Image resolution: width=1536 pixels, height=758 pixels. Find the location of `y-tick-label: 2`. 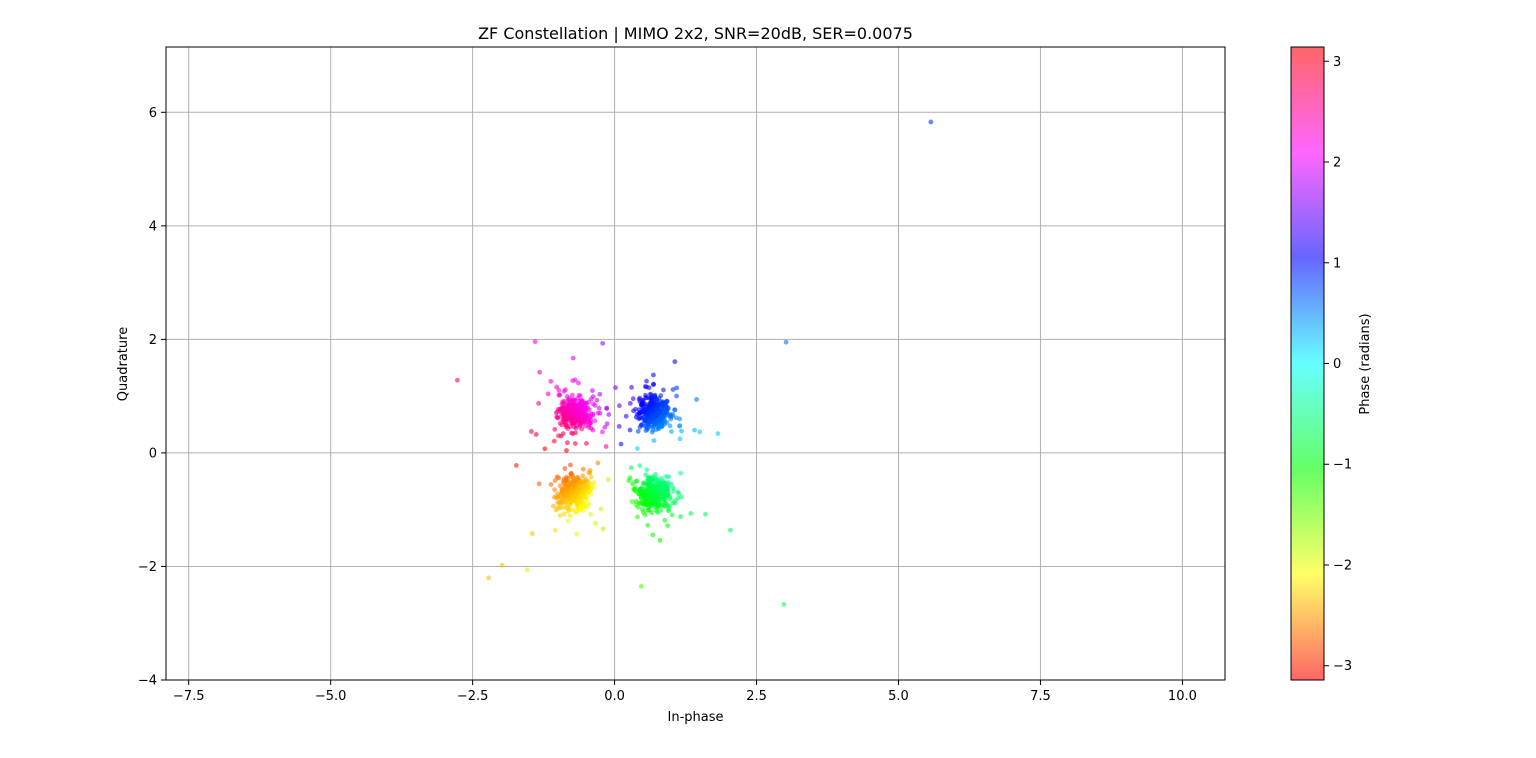

y-tick-label: 2 is located at coordinates (153, 340).